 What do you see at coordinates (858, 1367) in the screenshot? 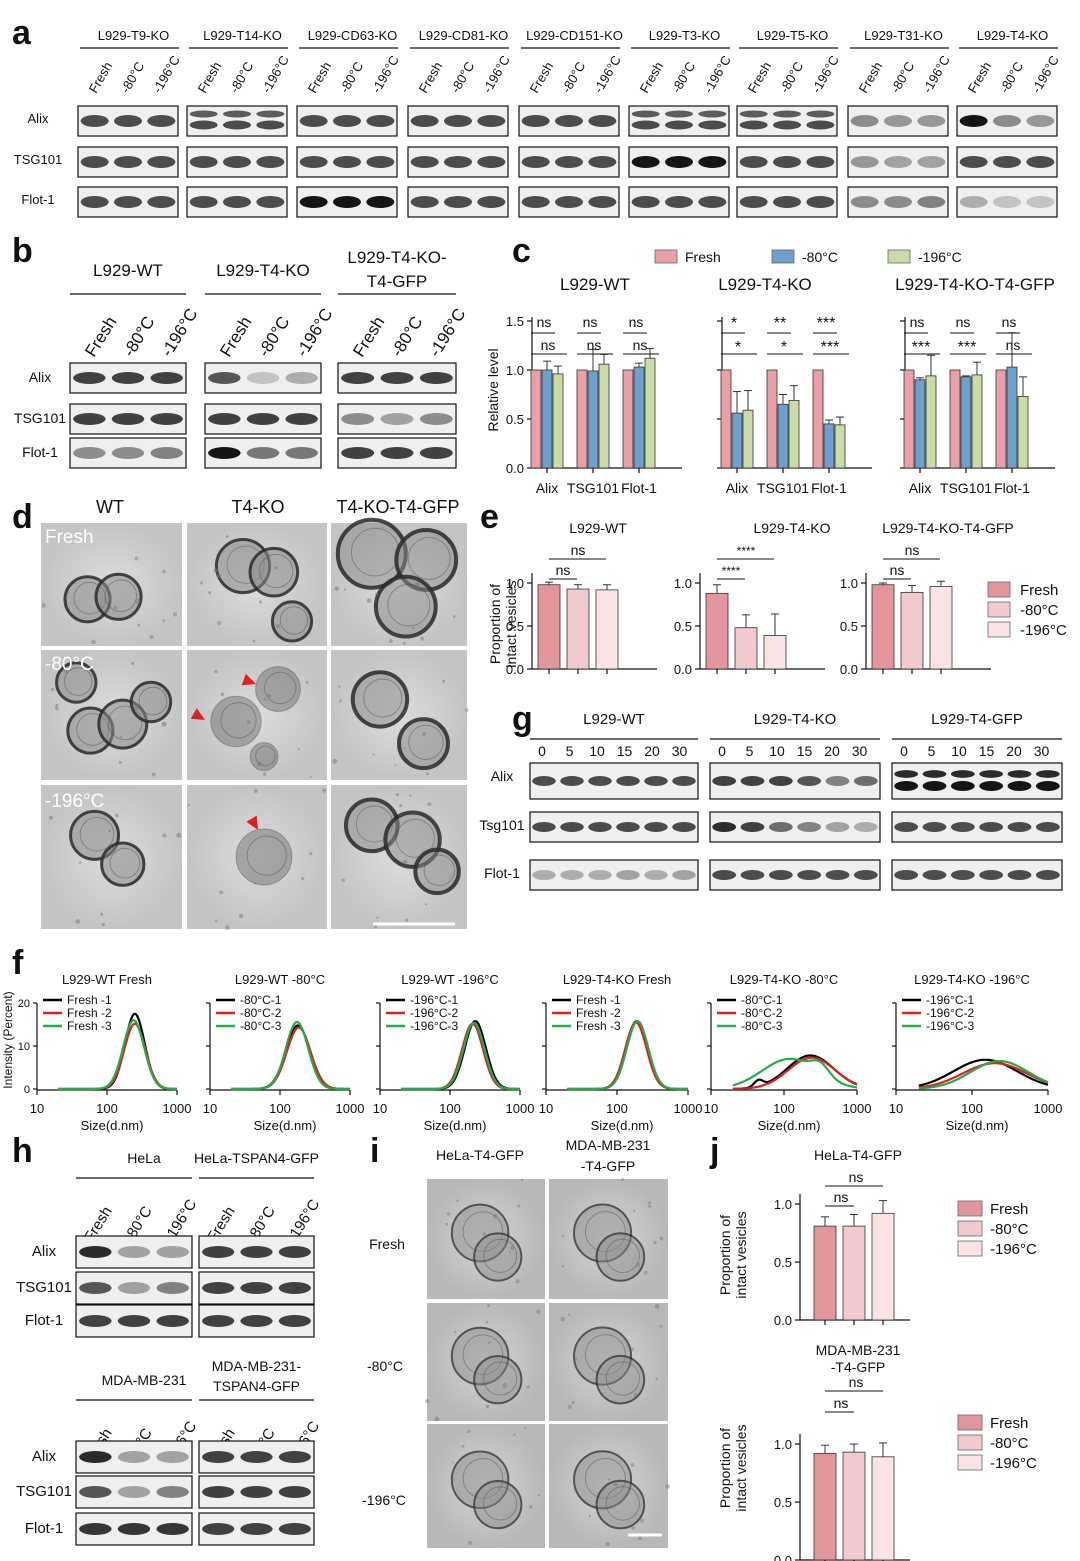
I see `chart-j-title: -T4-GFP` at bounding box center [858, 1367].